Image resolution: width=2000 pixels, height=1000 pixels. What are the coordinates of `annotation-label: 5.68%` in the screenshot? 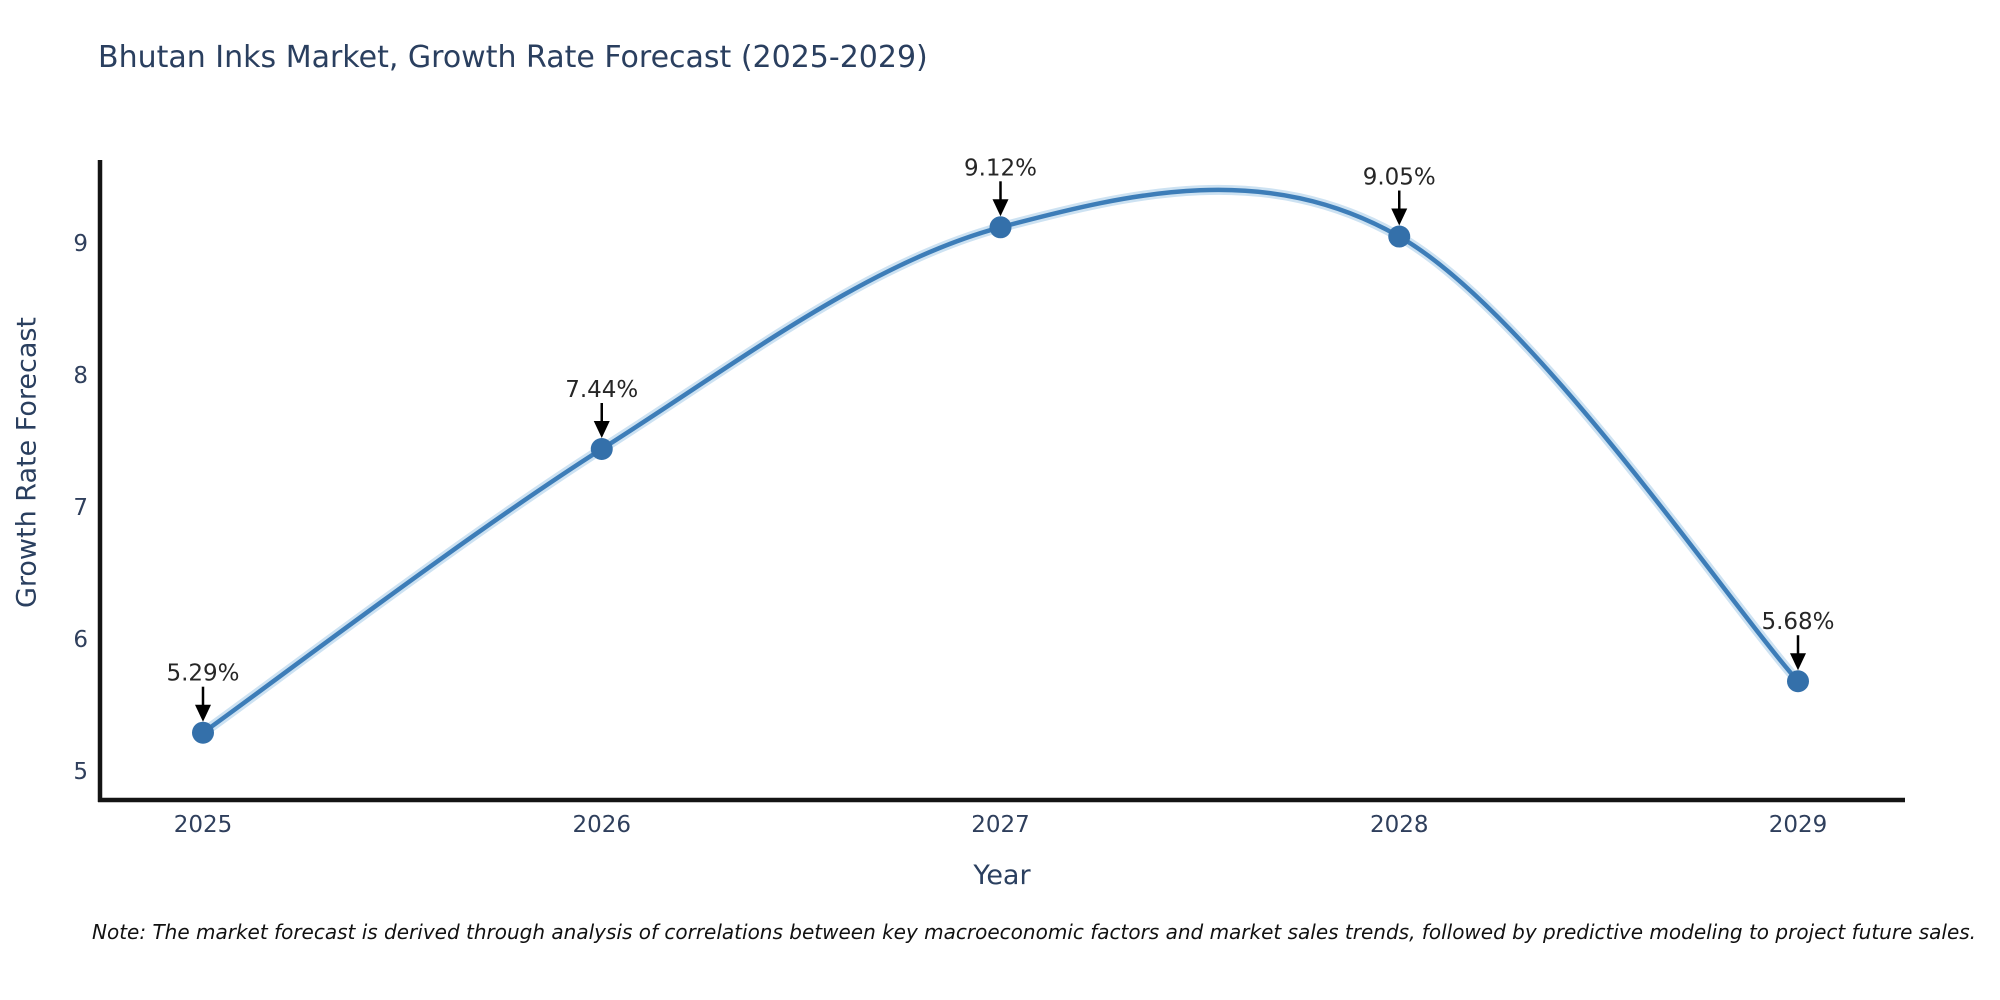 It's located at (1797, 622).